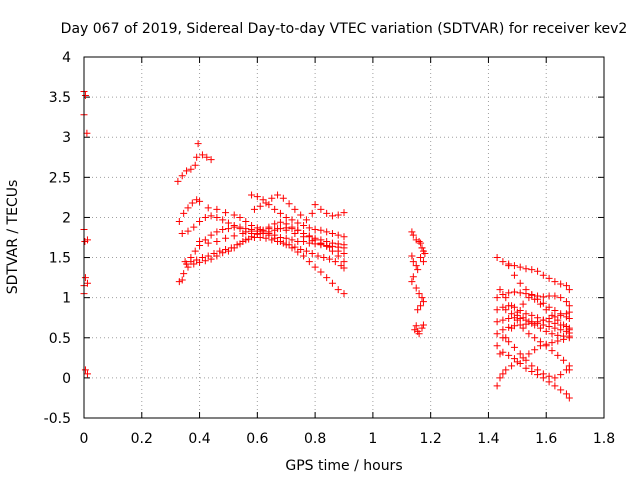 This screenshot has height=480, width=640. Describe the element at coordinates (315, 439) in the screenshot. I see `x-tick-label: 0.8` at that location.